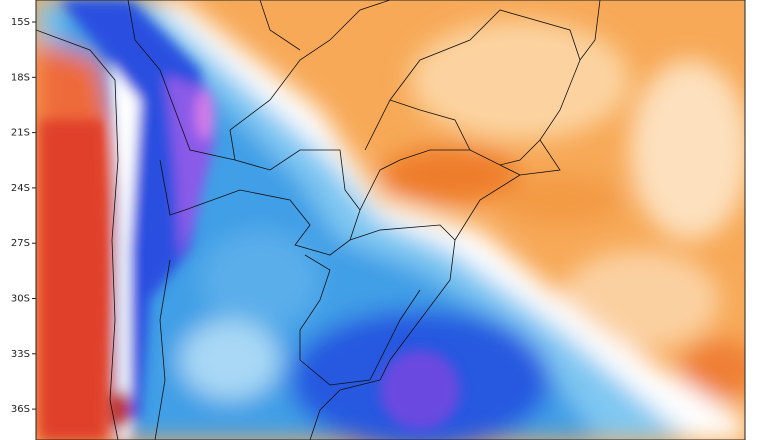 Image resolution: width=780 pixels, height=440 pixels. Describe the element at coordinates (20, 409) in the screenshot. I see `latitude-label: 36S` at that location.